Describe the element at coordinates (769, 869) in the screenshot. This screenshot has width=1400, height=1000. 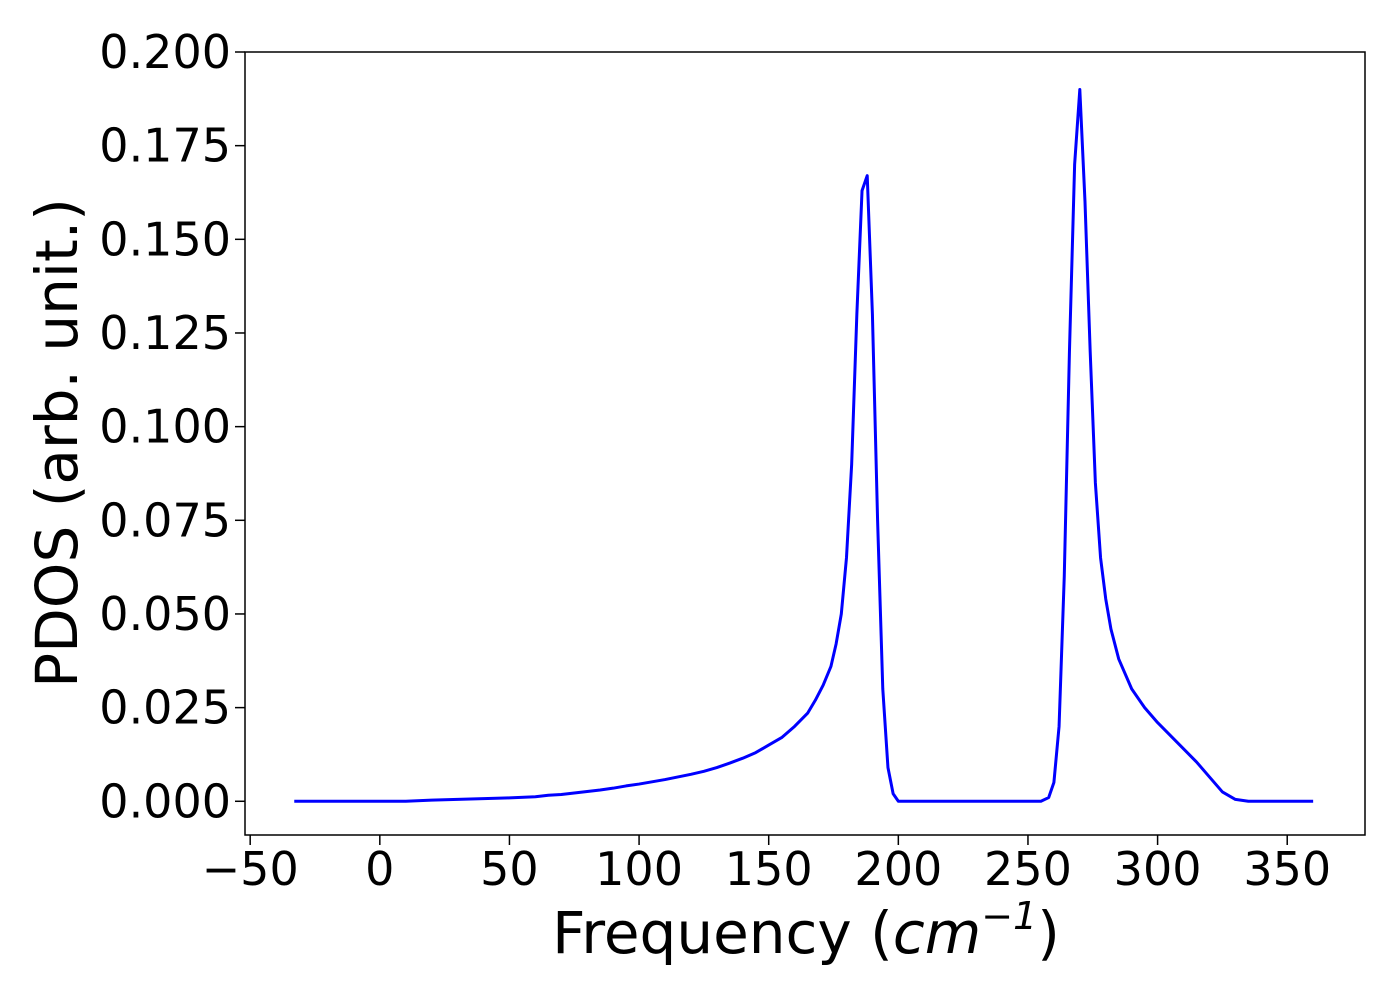
I see `x-tick-label: 150` at that location.